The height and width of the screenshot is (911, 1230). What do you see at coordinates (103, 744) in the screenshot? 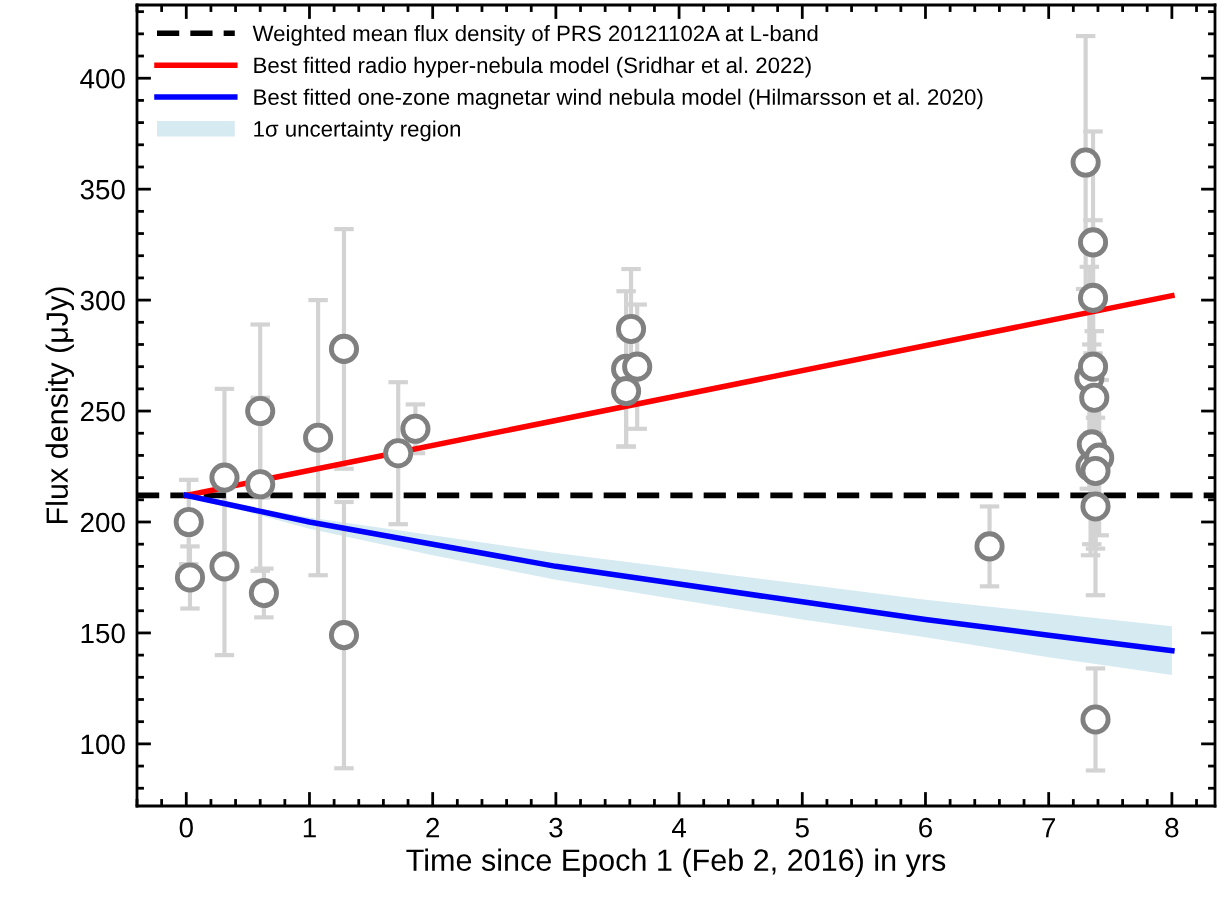
I see `y-tick-label: 100` at bounding box center [103, 744].